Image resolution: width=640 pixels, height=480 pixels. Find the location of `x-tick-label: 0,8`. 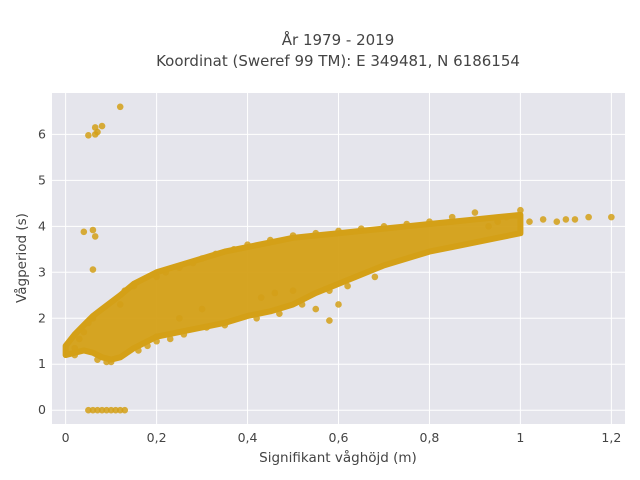

x-tick-label: 0,8 is located at coordinates (430, 437).